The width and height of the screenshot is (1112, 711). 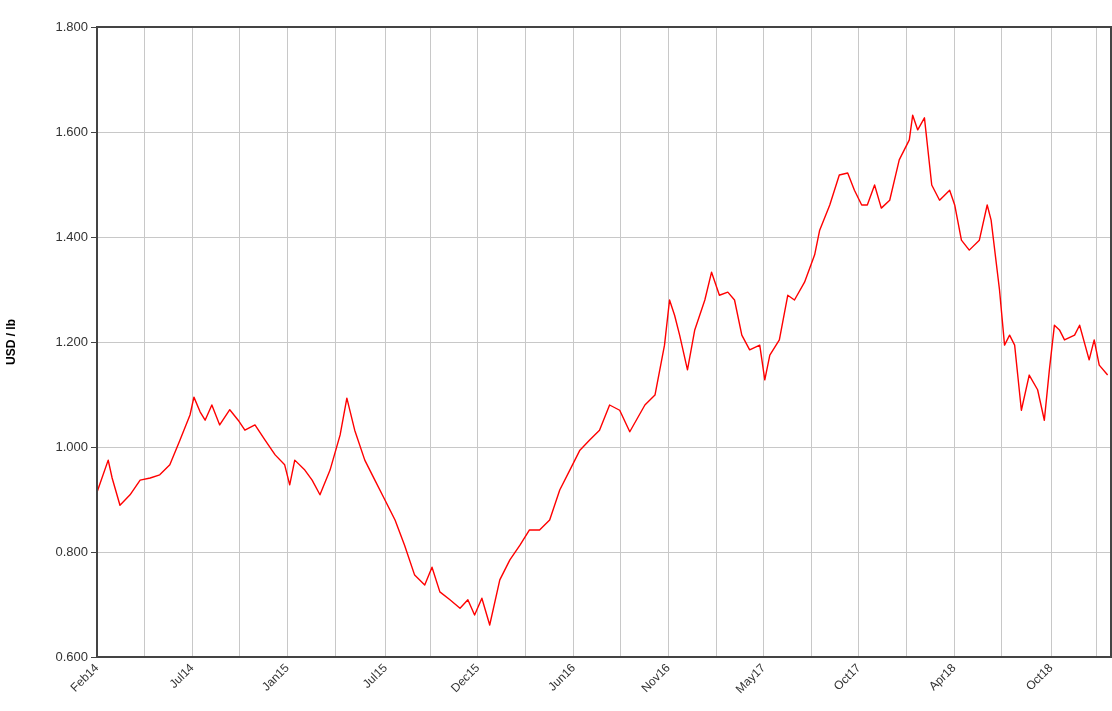 I want to click on y-tick-label: 1.600, so click(x=71, y=131).